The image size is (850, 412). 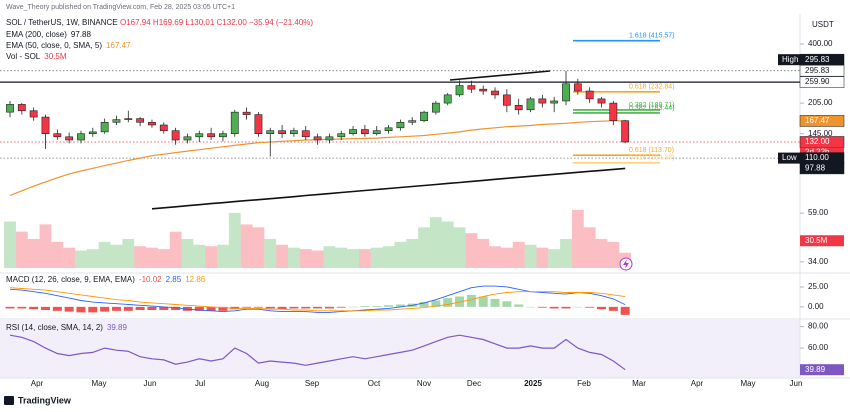 What do you see at coordinates (117, 327) in the screenshot?
I see `rsi-value: 39.89` at bounding box center [117, 327].